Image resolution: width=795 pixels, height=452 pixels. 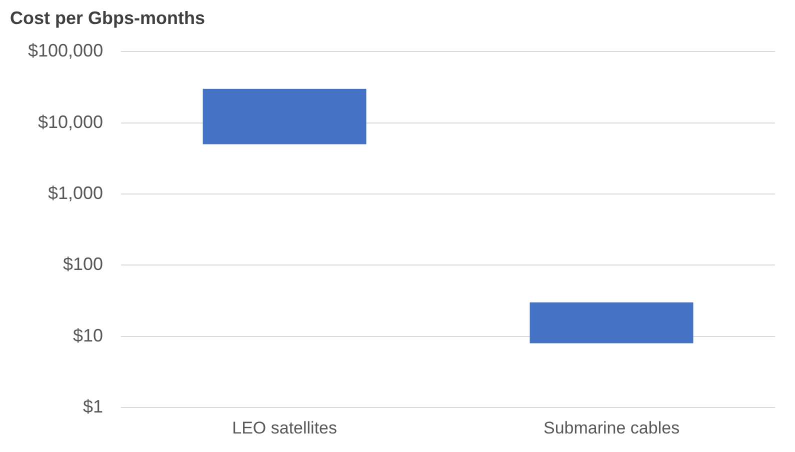 What do you see at coordinates (611, 428) in the screenshot?
I see `x-tick-label: Submarine cables` at bounding box center [611, 428].